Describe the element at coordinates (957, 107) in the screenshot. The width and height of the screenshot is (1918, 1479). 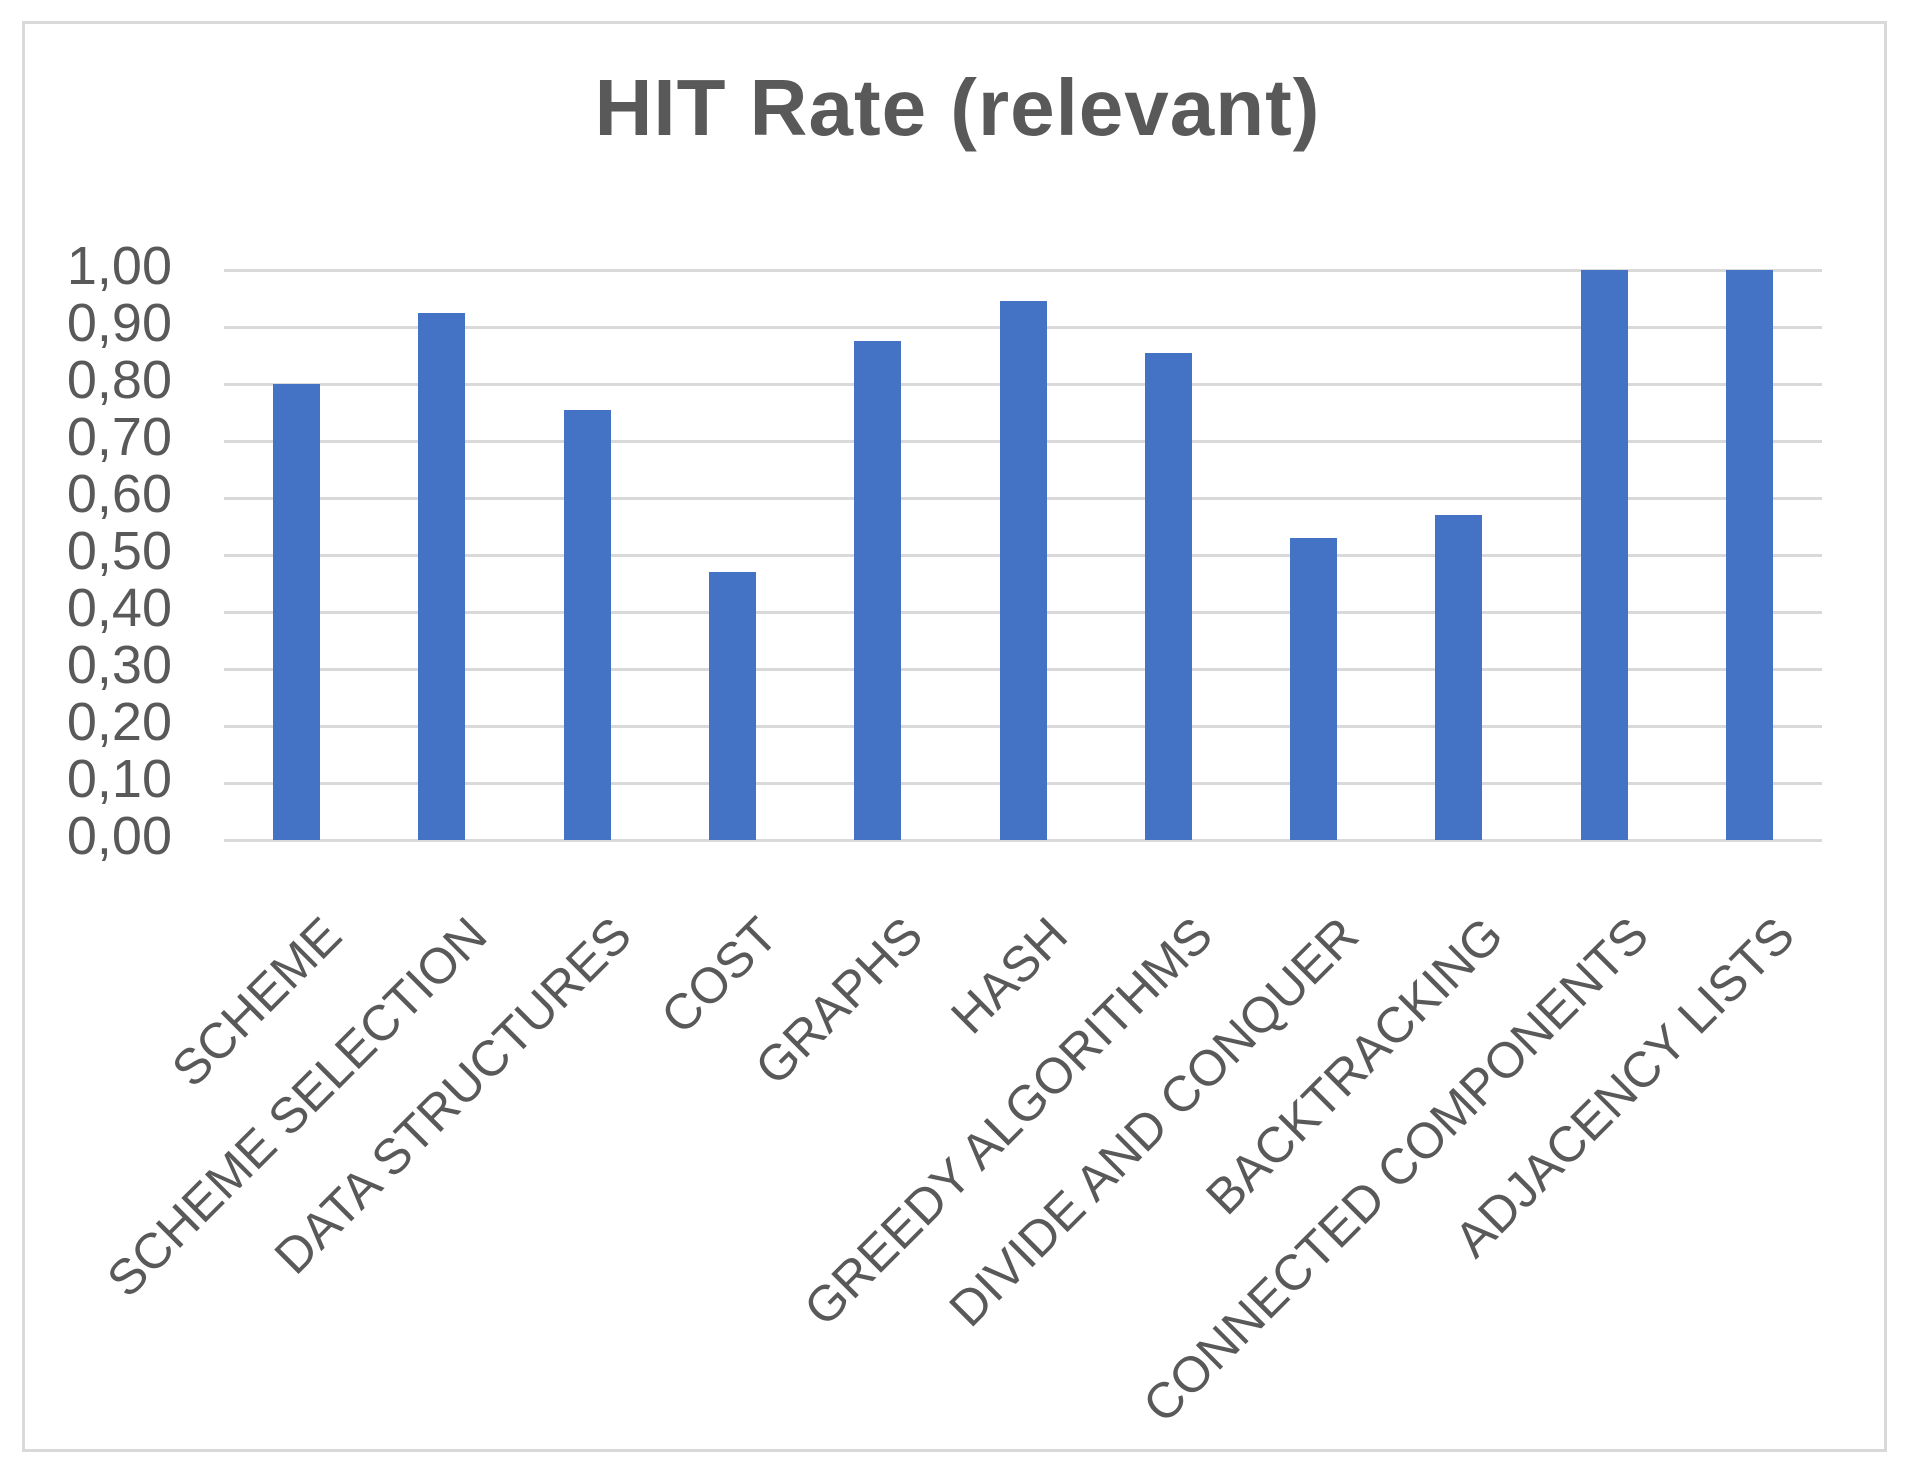
I see `chart-title: HIT Rate (relevant)` at that location.